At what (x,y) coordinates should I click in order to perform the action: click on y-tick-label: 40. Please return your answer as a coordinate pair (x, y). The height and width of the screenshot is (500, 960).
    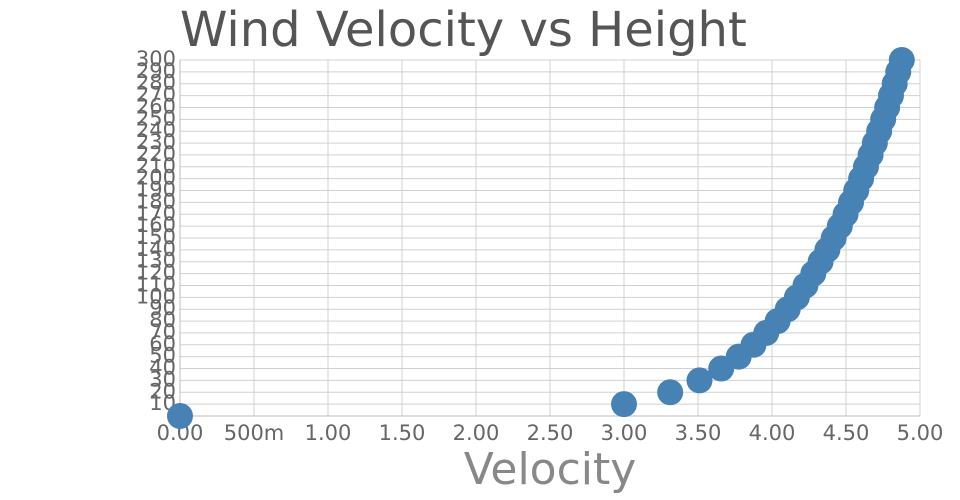
    Looking at the image, I should click on (162, 368).